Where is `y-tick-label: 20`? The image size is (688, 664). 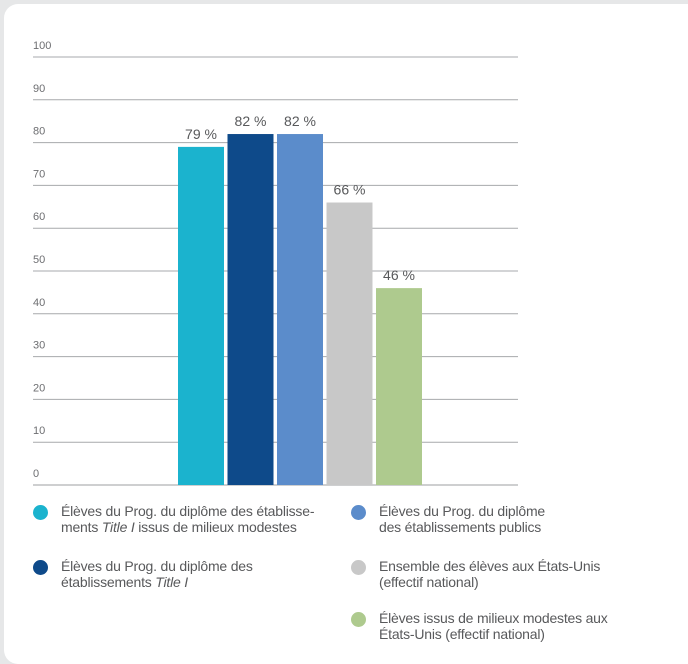 y-tick-label: 20 is located at coordinates (39, 388).